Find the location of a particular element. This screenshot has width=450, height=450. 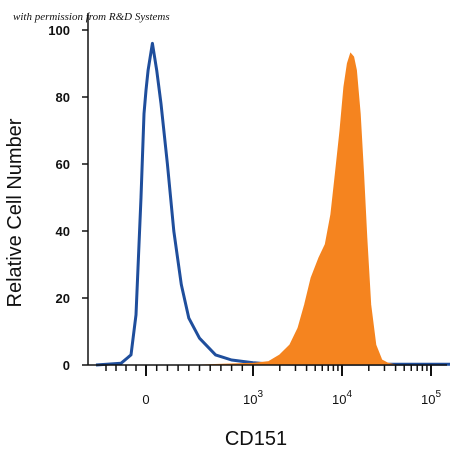

x-tick-exponent: 3 is located at coordinates (260, 394).